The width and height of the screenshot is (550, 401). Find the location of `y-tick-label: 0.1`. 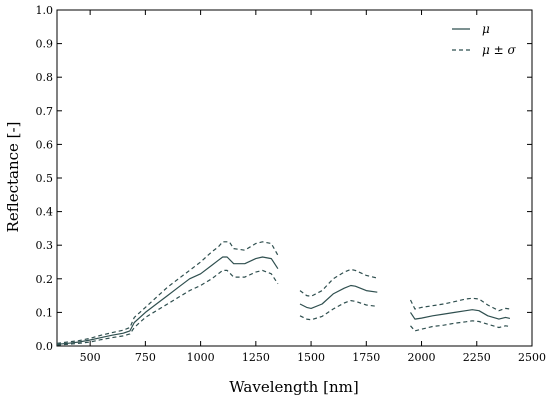

y-tick-label: 0.1 is located at coordinates (45, 312).